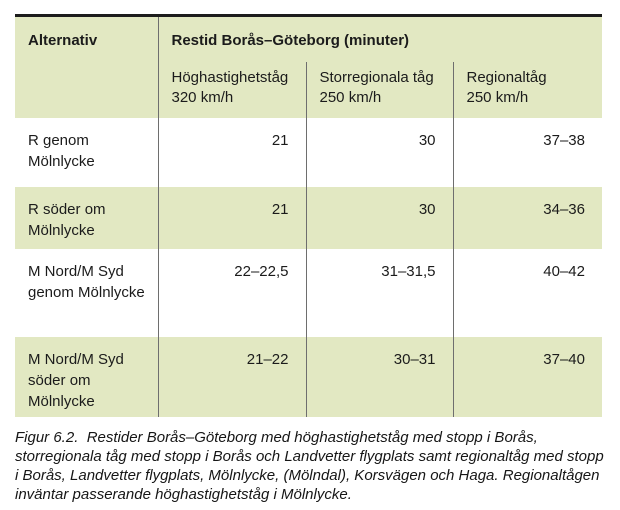 This screenshot has width=620, height=510. I want to click on subheader-hoghastighetstag: Höghastighetståg 320 km/h, so click(231, 89).